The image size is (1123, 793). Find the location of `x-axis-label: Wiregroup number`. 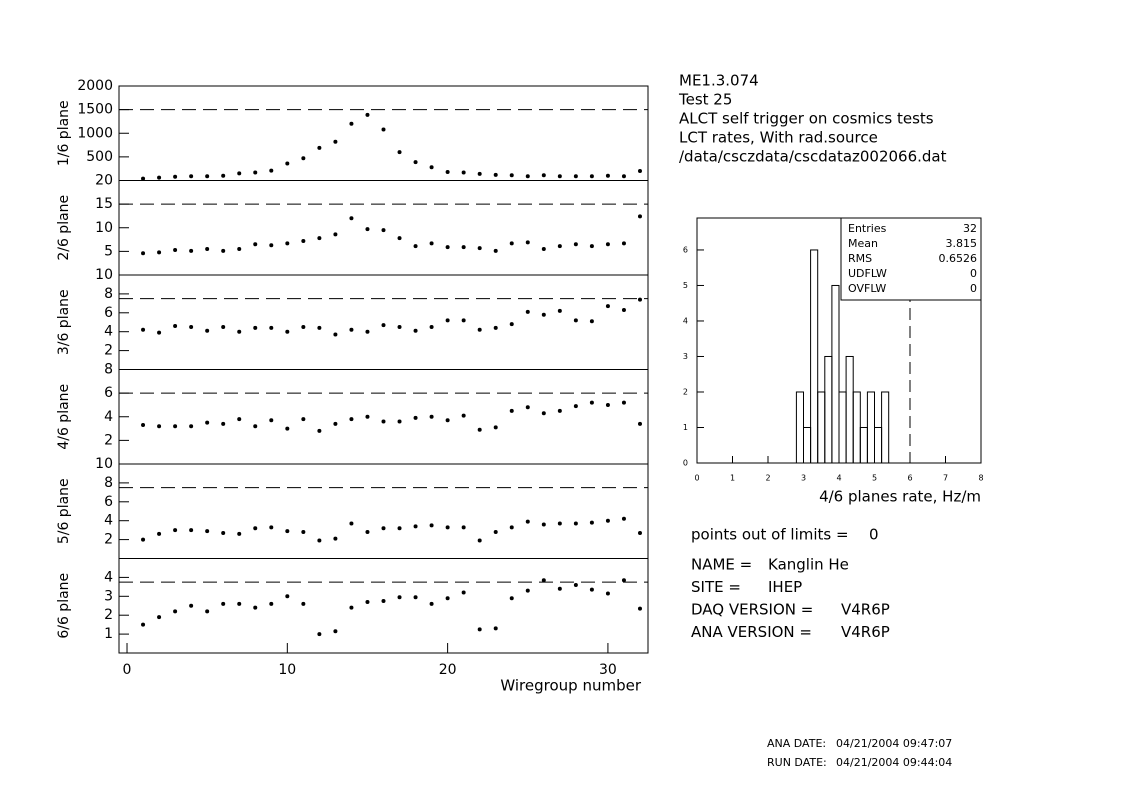

x-axis-label: Wiregroup number is located at coordinates (570, 686).